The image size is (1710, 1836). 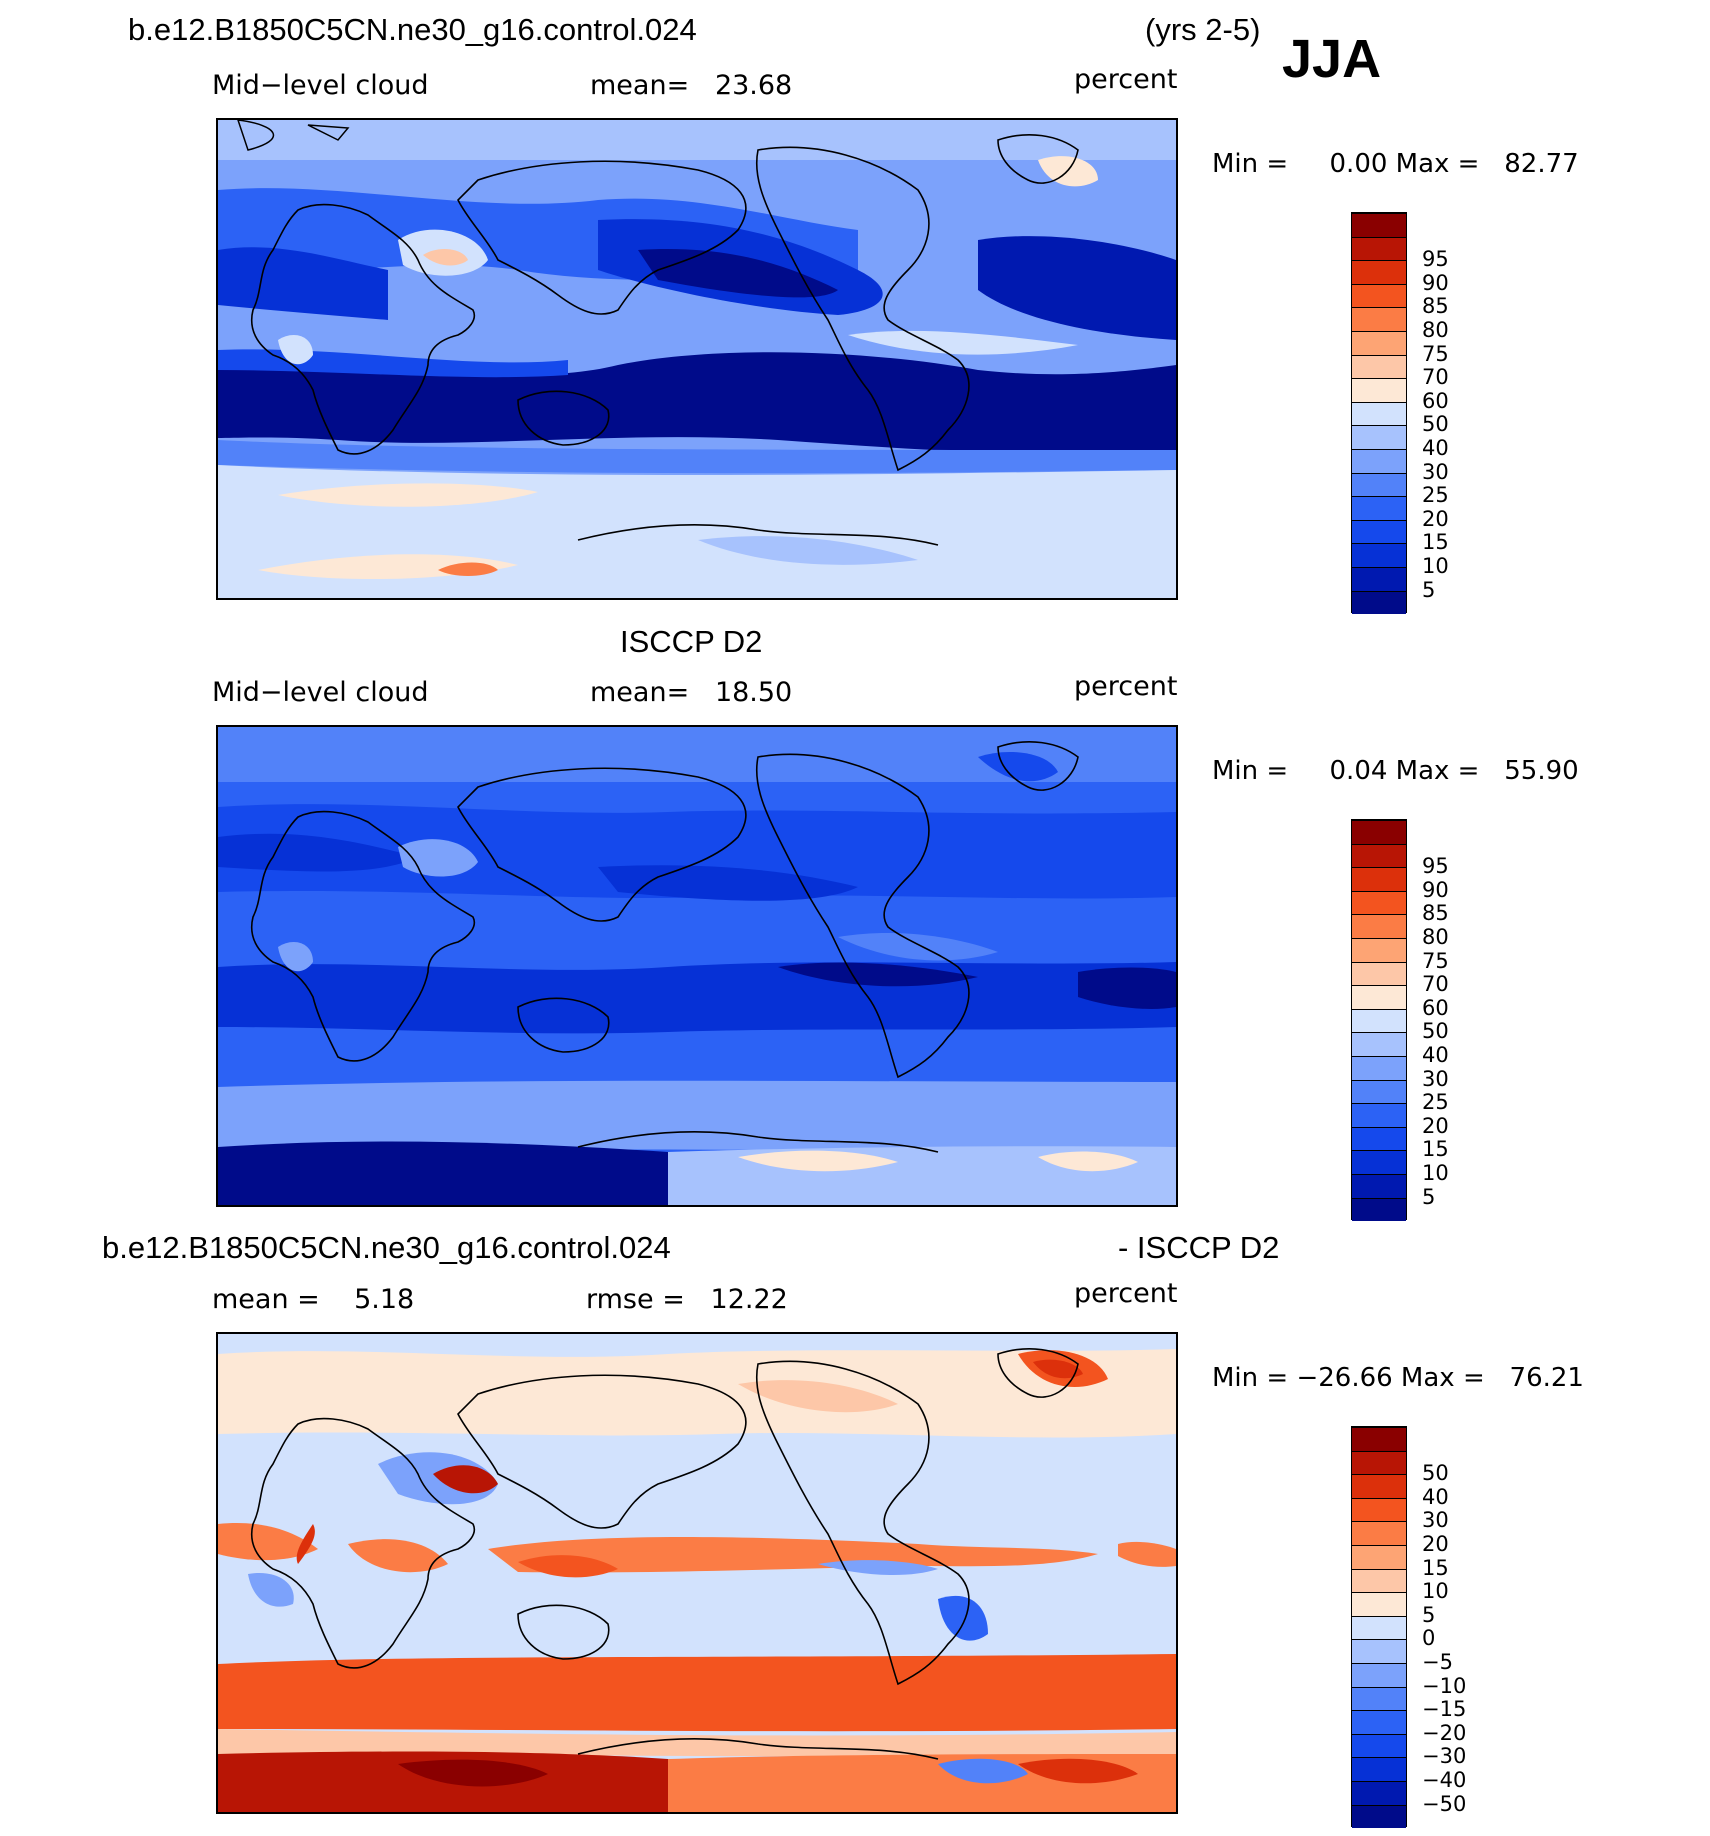 What do you see at coordinates (1126, 79) in the screenshot?
I see `panel-model-units: percent` at bounding box center [1126, 79].